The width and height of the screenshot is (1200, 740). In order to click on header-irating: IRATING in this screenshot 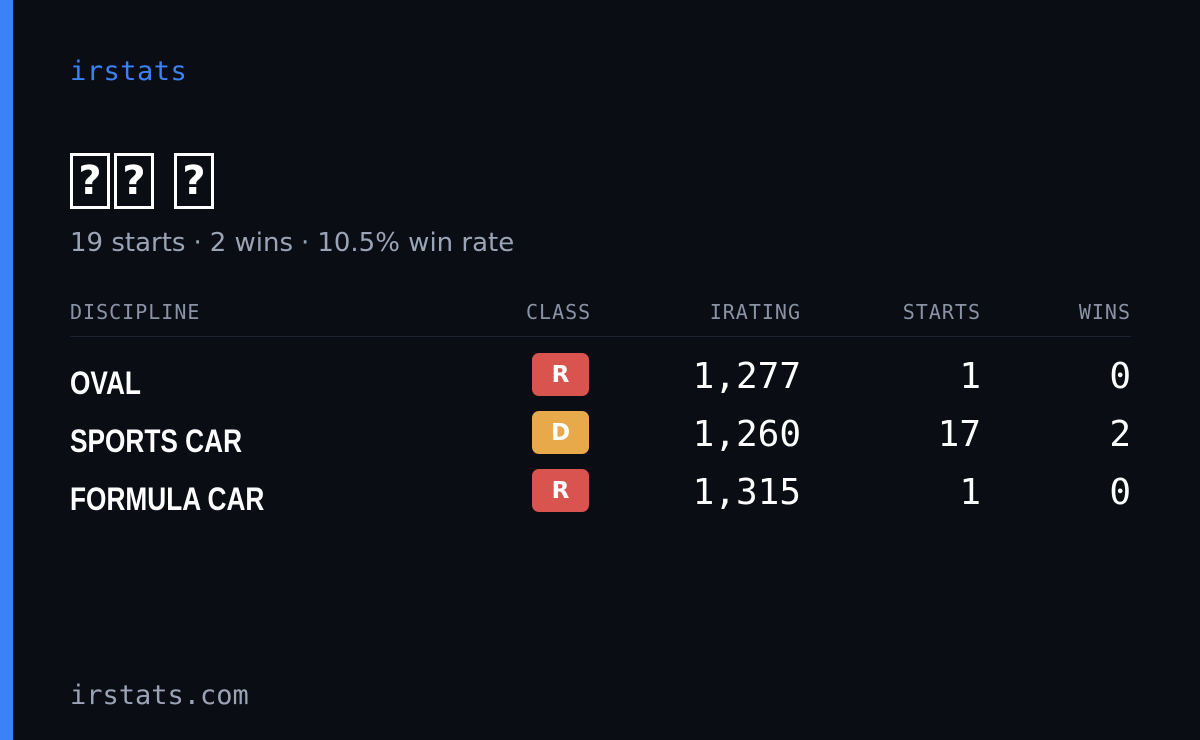, I will do `click(755, 312)`.